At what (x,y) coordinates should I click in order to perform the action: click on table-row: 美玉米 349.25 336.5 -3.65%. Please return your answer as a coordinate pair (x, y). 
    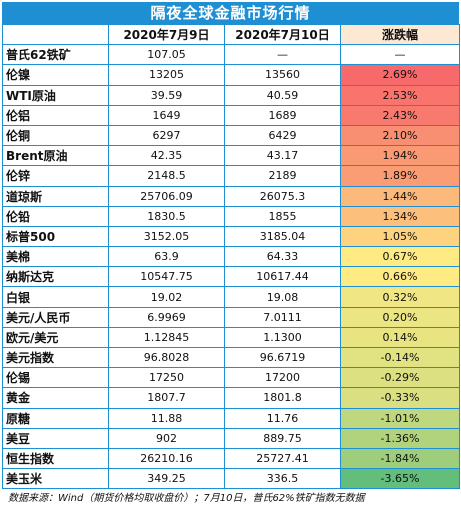
    Looking at the image, I should click on (231, 479).